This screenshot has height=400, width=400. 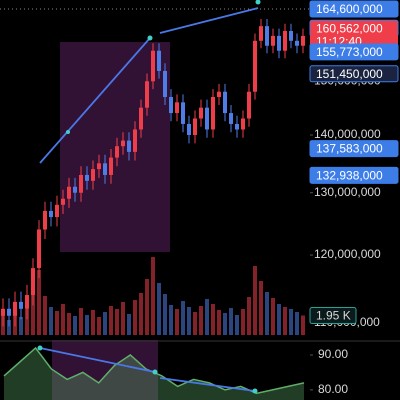 What do you see at coordinates (207, 384) in the screenshot?
I see `trend-line-lower` at bounding box center [207, 384].